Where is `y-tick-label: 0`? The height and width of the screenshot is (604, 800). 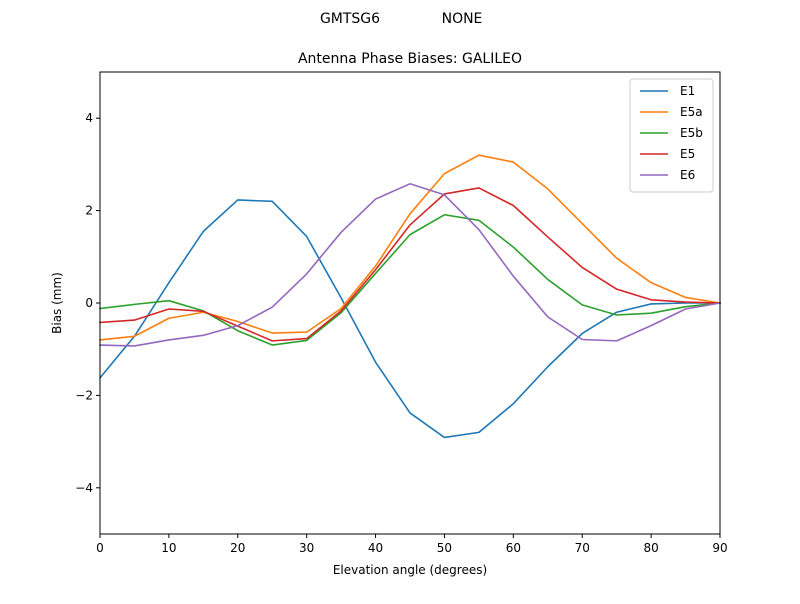
y-tick-label: 0 is located at coordinates (89, 303).